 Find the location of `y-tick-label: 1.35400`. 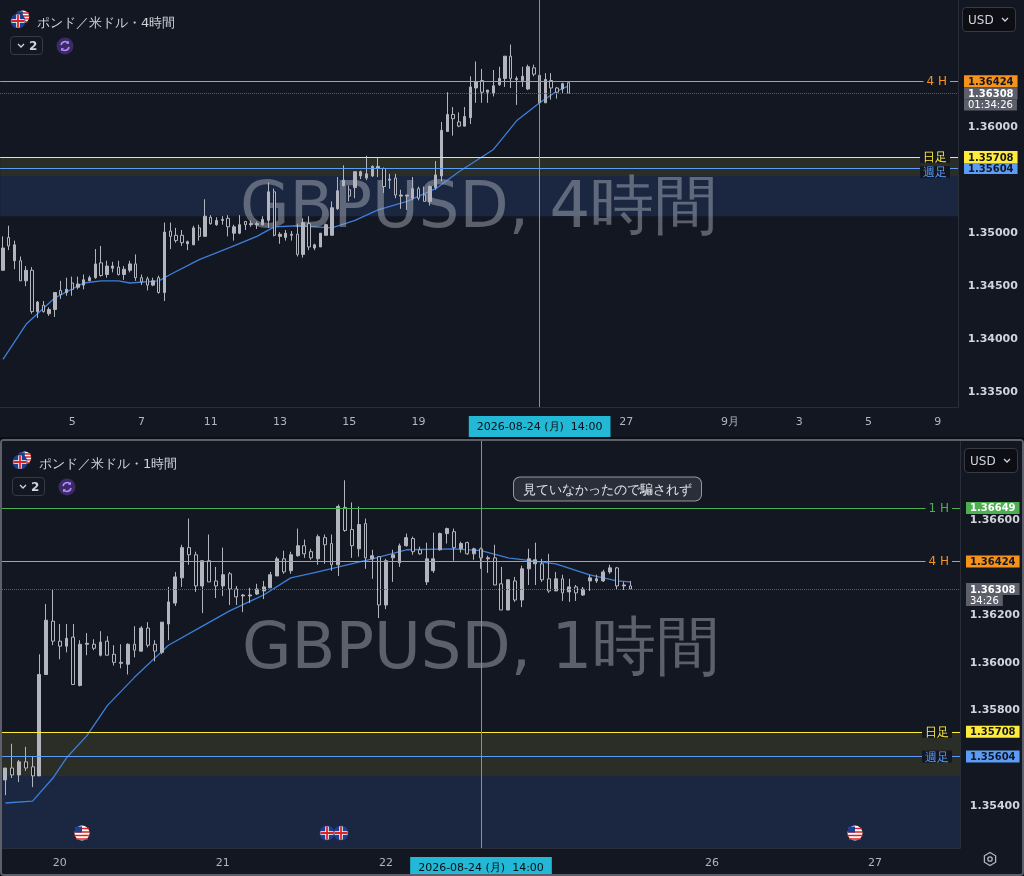

y-tick-label: 1.35400 is located at coordinates (993, 805).